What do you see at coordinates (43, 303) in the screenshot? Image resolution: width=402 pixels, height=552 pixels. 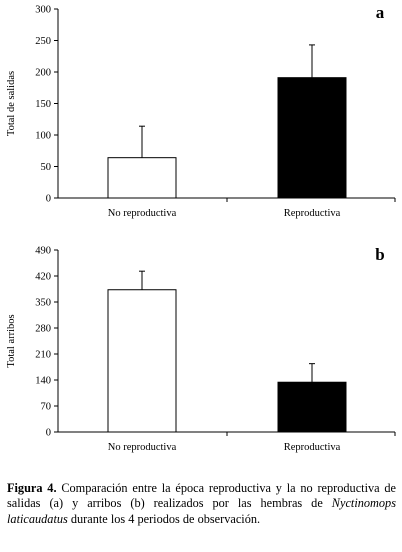 I see `y-tick-label: 350` at bounding box center [43, 303].